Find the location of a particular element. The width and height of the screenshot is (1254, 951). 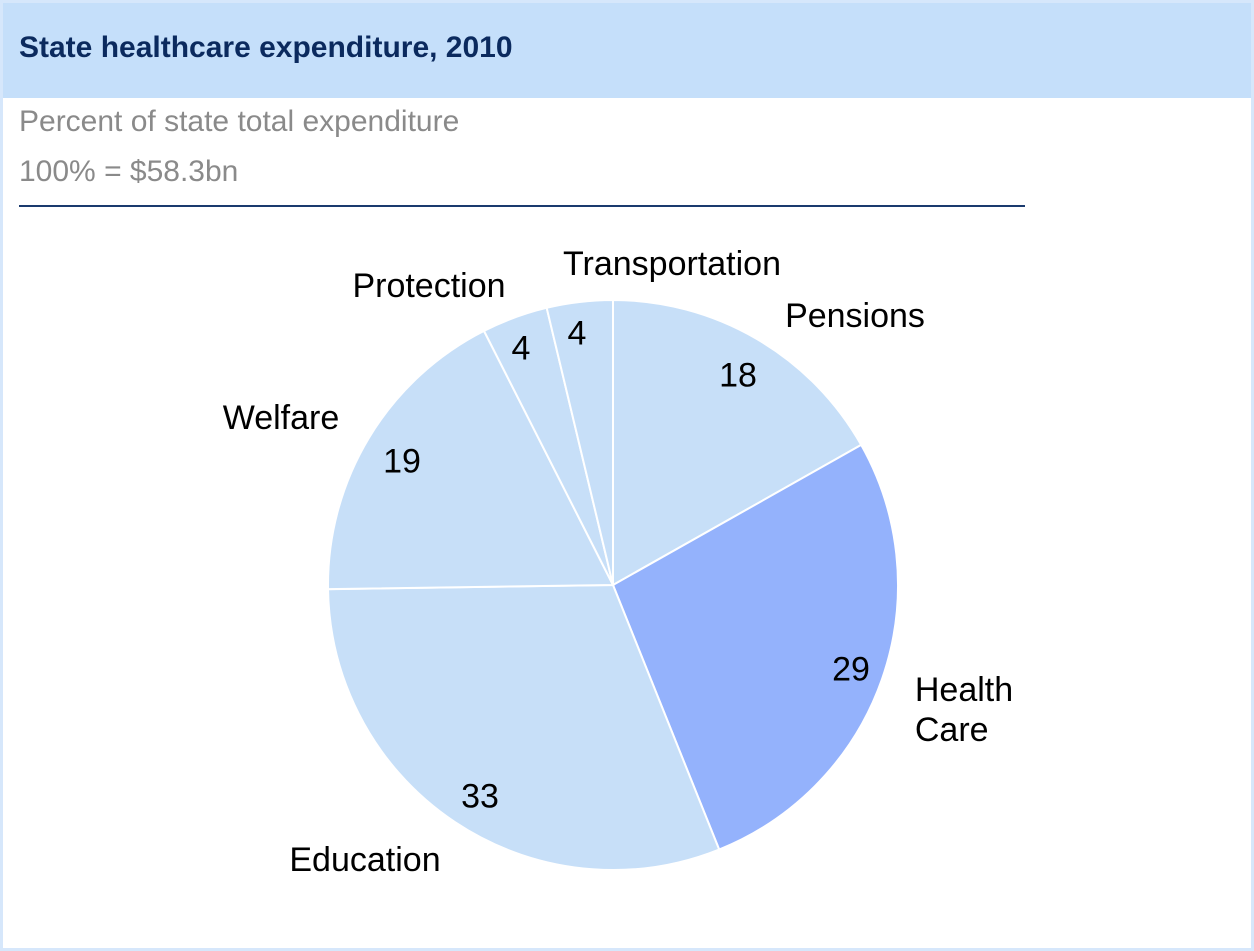

subtitle: 100% = $58.3bn is located at coordinates (129, 171).